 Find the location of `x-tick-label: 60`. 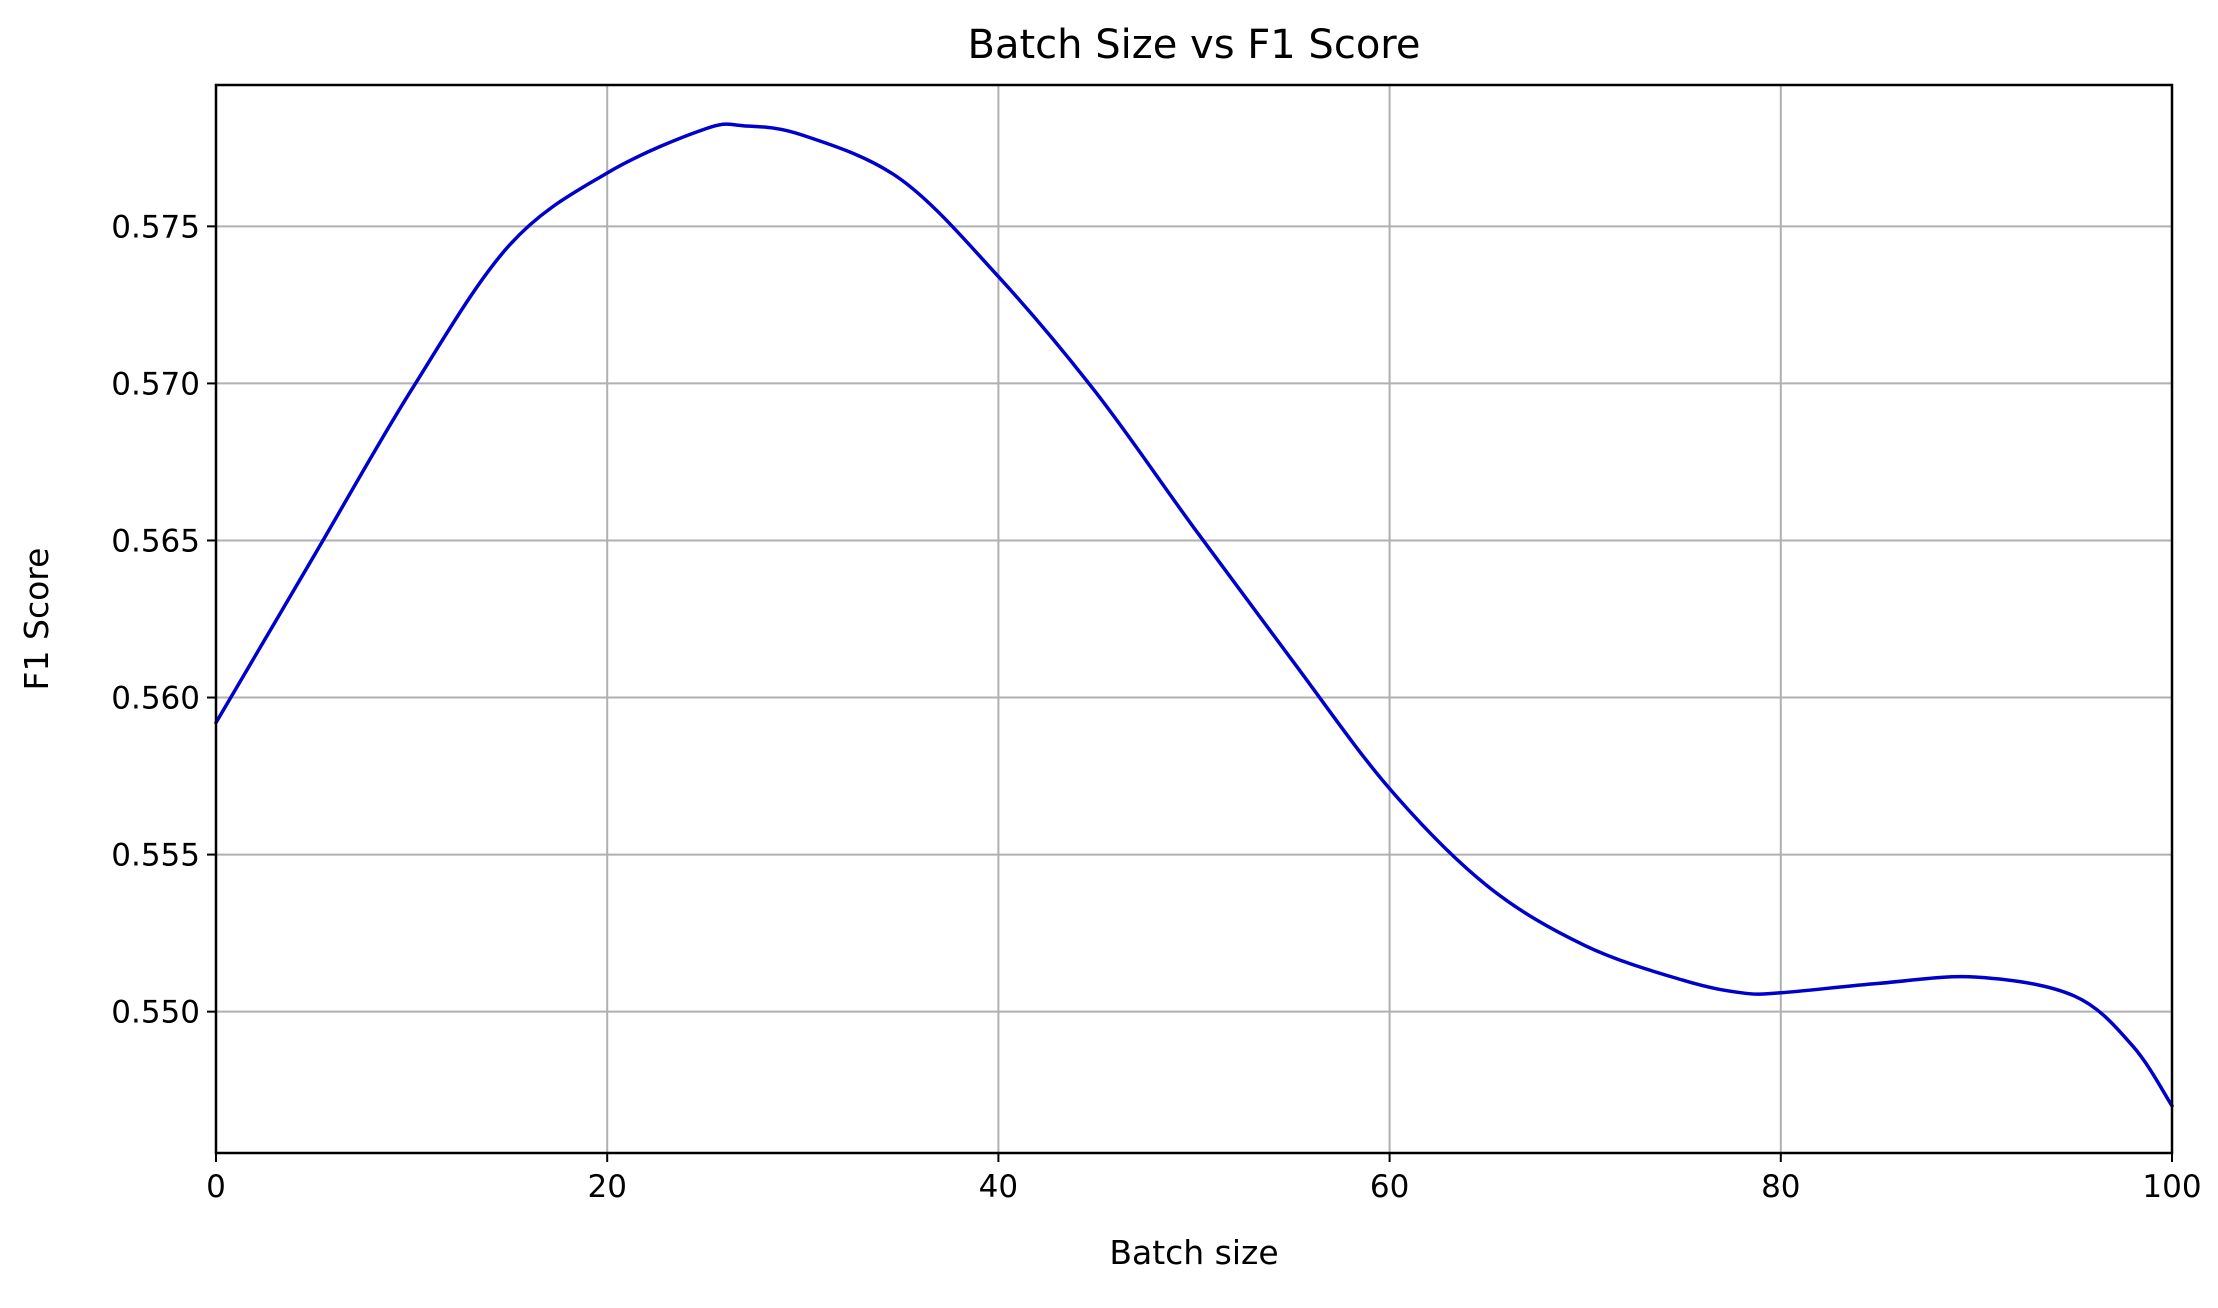

x-tick-label: 60 is located at coordinates (1389, 1187).